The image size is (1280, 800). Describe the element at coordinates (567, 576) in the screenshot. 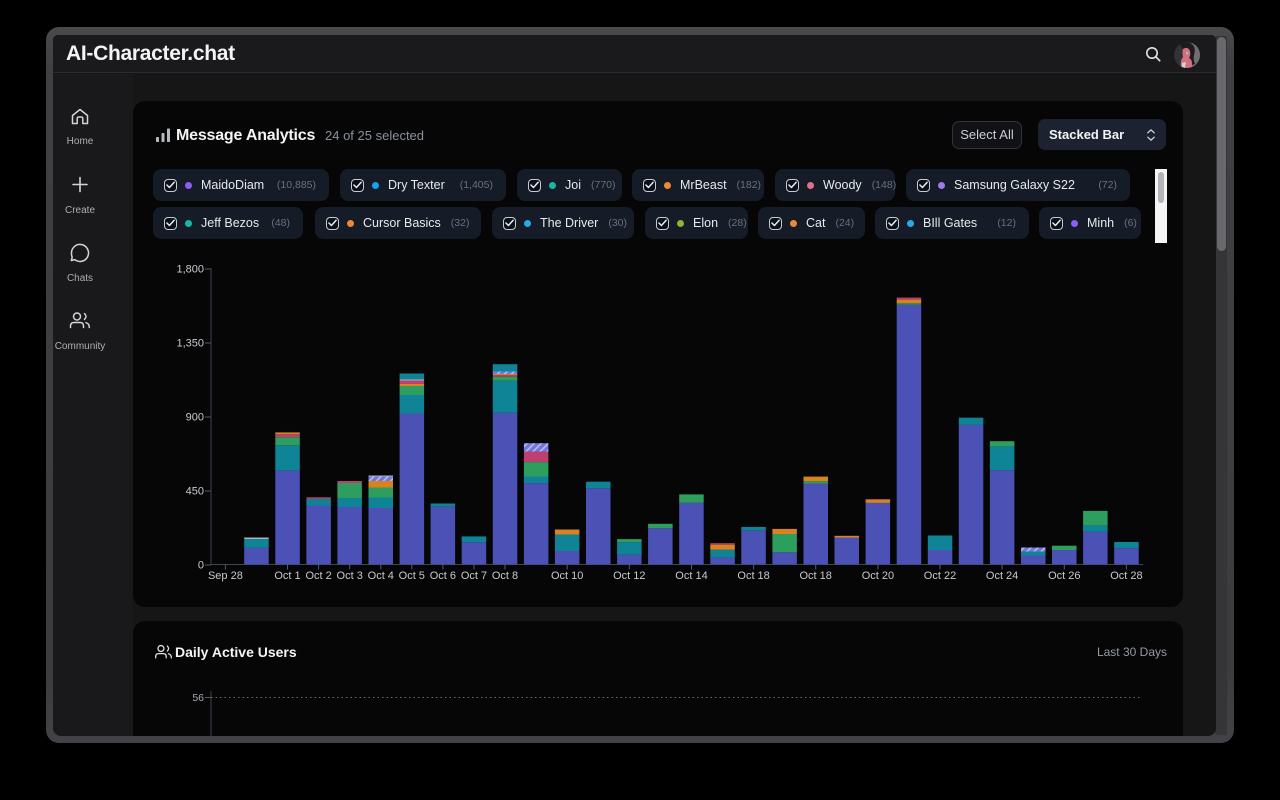

I see `svg-text: Oct 10` at that location.